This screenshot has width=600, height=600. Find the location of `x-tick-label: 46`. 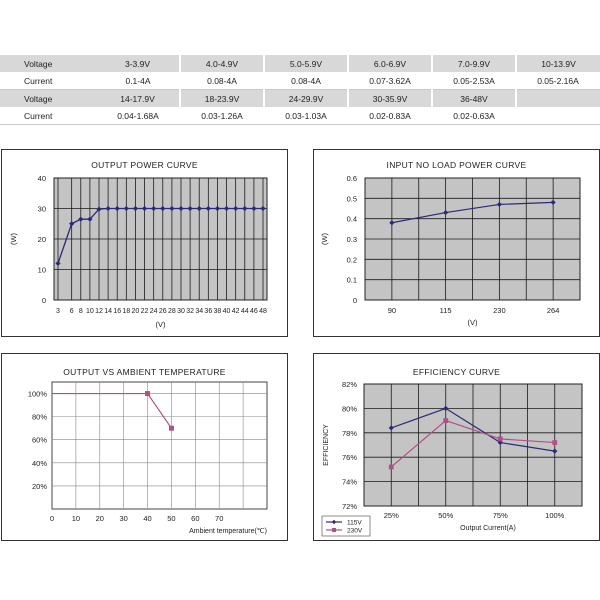

x-tick-label: 46 is located at coordinates (254, 311).